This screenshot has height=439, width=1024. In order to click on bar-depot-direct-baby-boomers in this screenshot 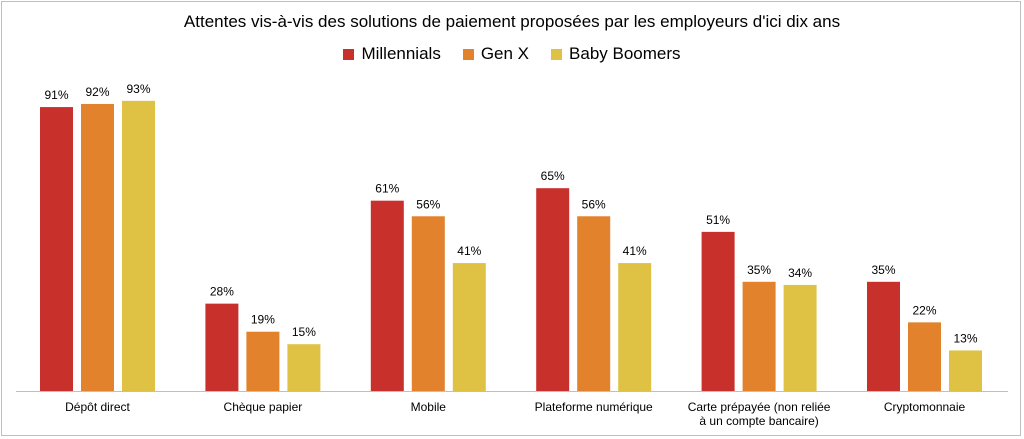, I will do `click(138, 245)`.